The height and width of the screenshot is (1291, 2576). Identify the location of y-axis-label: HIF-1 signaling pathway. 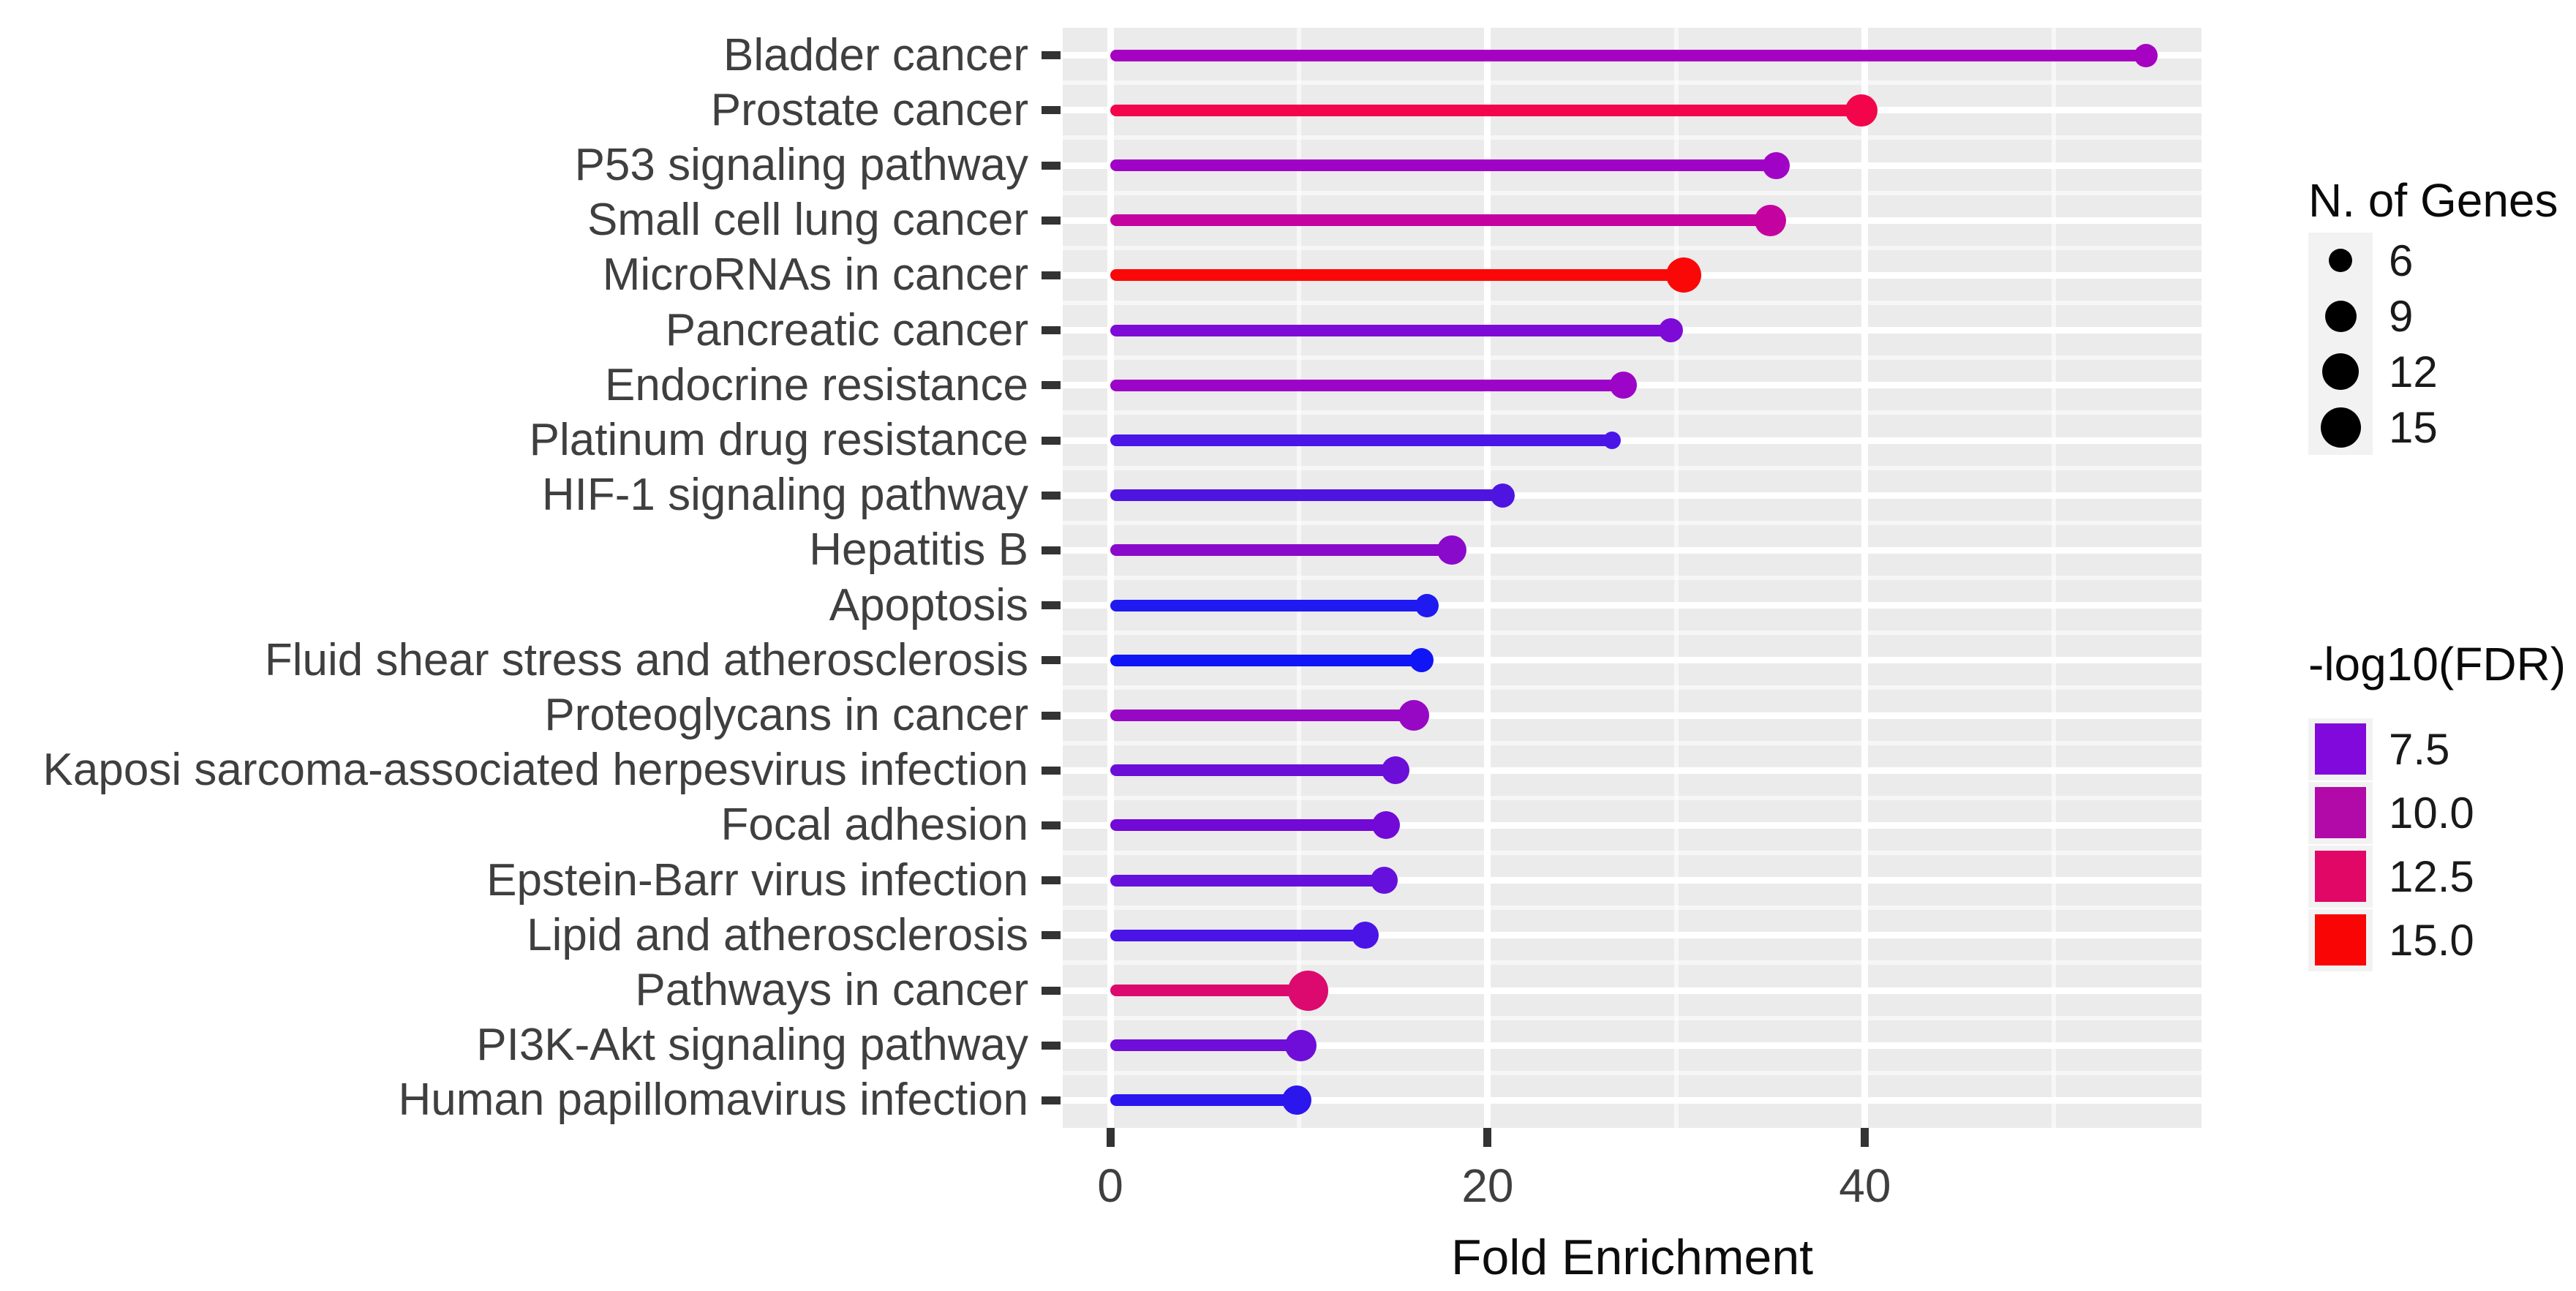
(784, 496).